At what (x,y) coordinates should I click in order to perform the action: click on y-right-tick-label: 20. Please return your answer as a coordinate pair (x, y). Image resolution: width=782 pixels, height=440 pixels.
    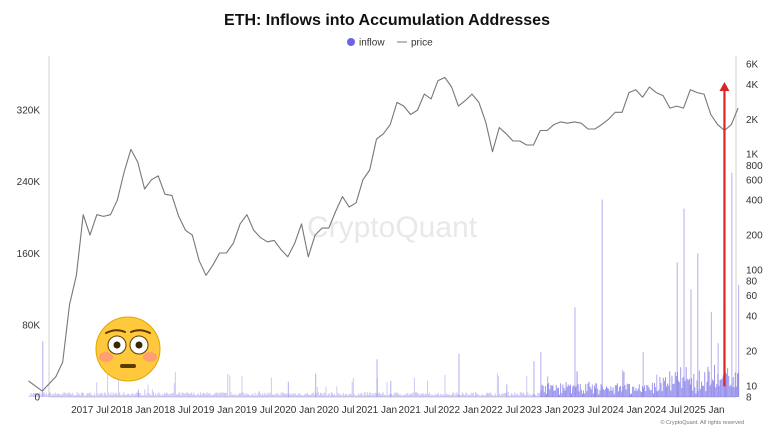
    Looking at the image, I should click on (752, 351).